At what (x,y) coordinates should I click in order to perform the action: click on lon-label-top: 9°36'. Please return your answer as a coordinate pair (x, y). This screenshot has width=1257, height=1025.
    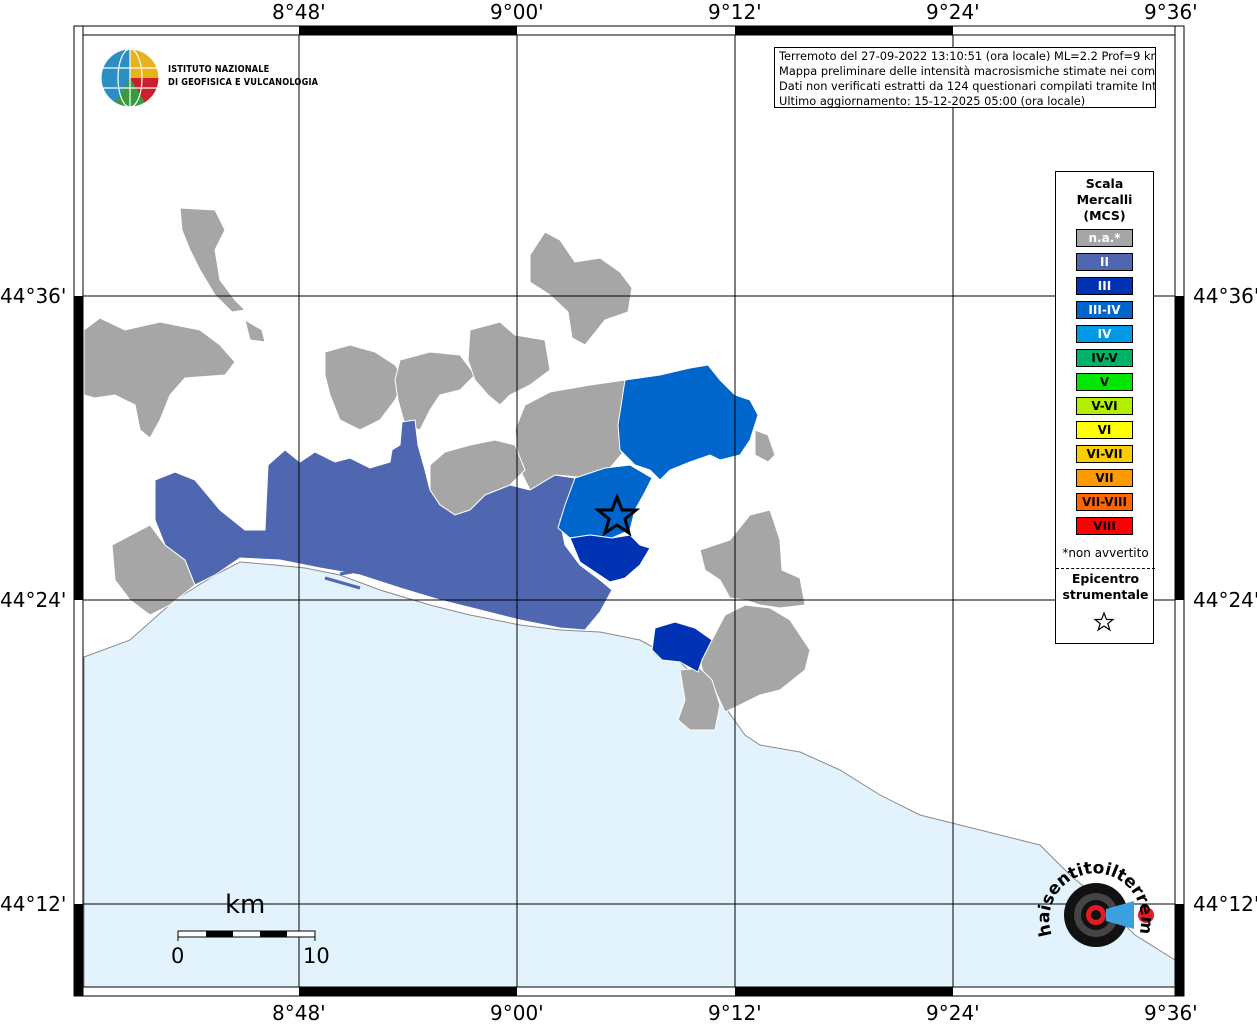
    Looking at the image, I should click on (1171, 12).